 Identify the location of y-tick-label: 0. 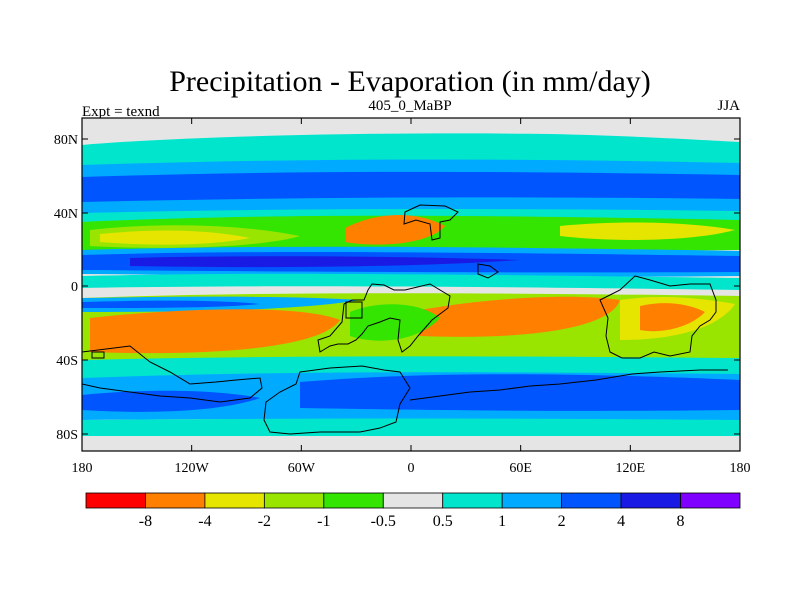
(74, 287).